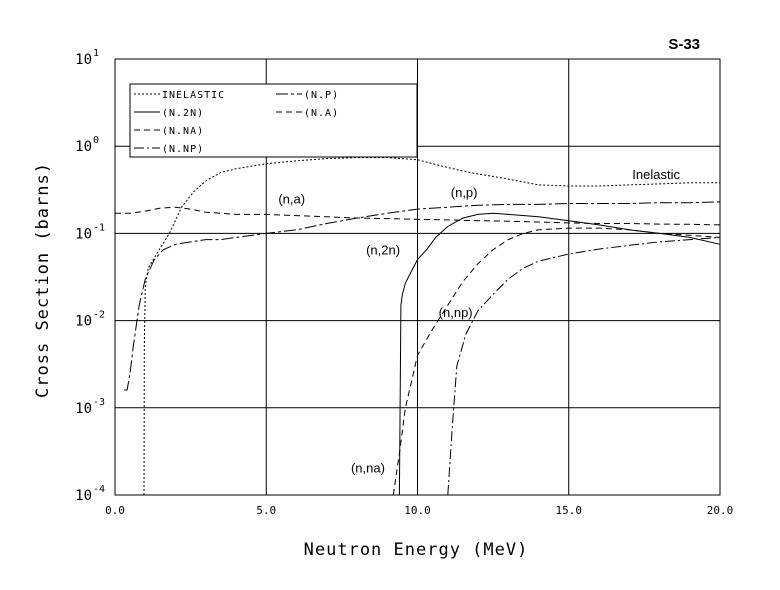 This screenshot has height=590, width=780. I want to click on curve-annotation: (n,a), so click(291, 199).